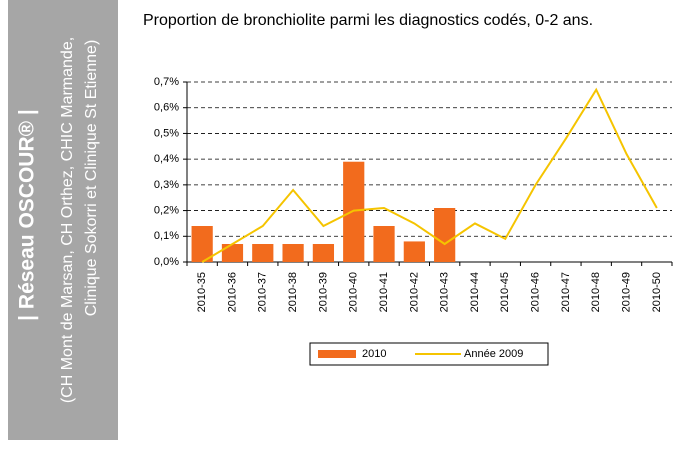  Describe the element at coordinates (505, 292) in the screenshot. I see `x-tick-label: 2010-45` at that location.